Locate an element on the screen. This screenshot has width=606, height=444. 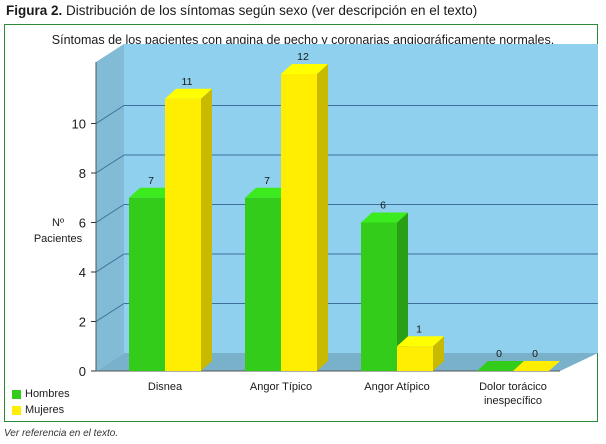
legend: Hombres Mujeres is located at coordinates (41, 402).